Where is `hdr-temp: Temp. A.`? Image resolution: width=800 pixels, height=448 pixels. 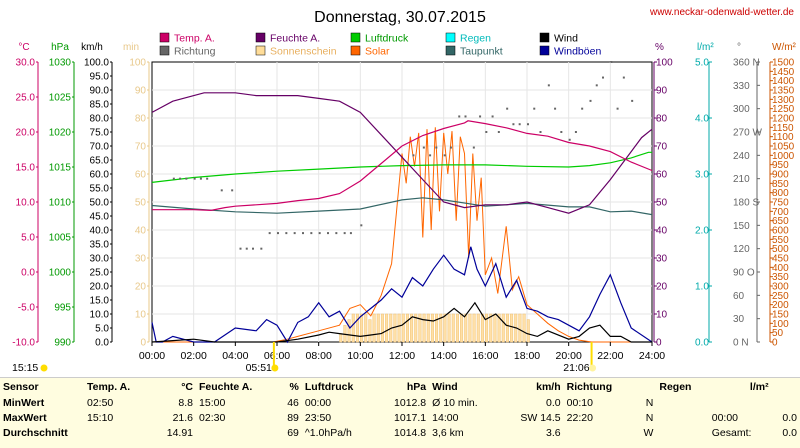 hdr-temp: Temp. A. is located at coordinates (109, 386).